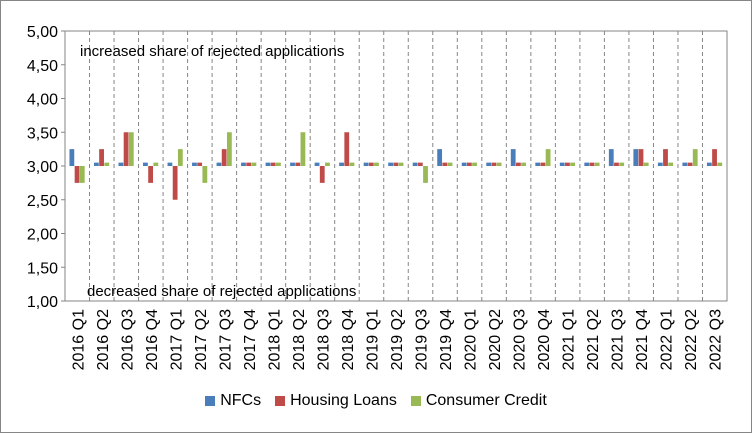 The height and width of the screenshot is (433, 752). What do you see at coordinates (691, 339) in the screenshot?
I see `x-tick-label: 2022 Q2` at bounding box center [691, 339].